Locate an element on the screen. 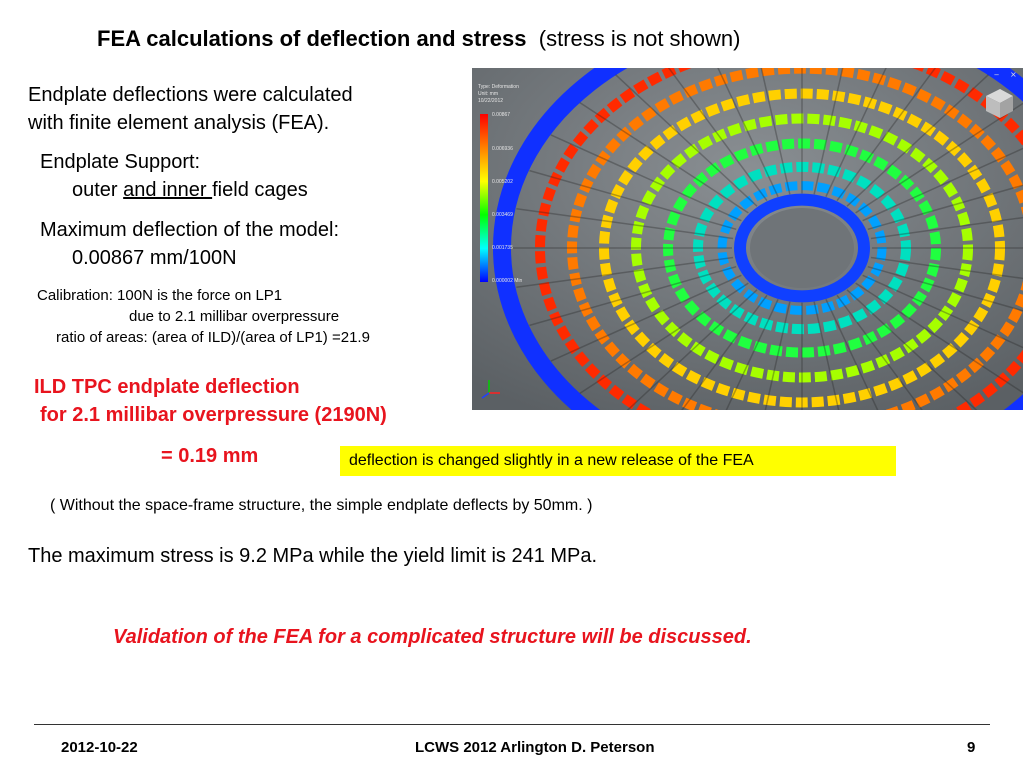  ild-line-1: ILD TPC endplate deflection is located at coordinates (167, 387).